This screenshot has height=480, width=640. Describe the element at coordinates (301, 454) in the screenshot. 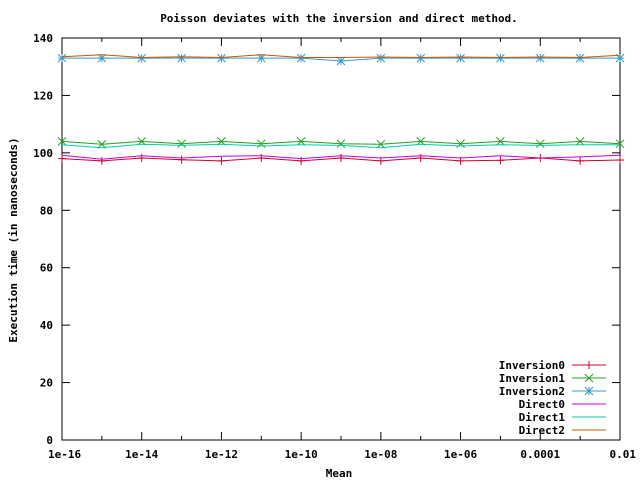

I see `x-tick-label: 1e-10` at that location.